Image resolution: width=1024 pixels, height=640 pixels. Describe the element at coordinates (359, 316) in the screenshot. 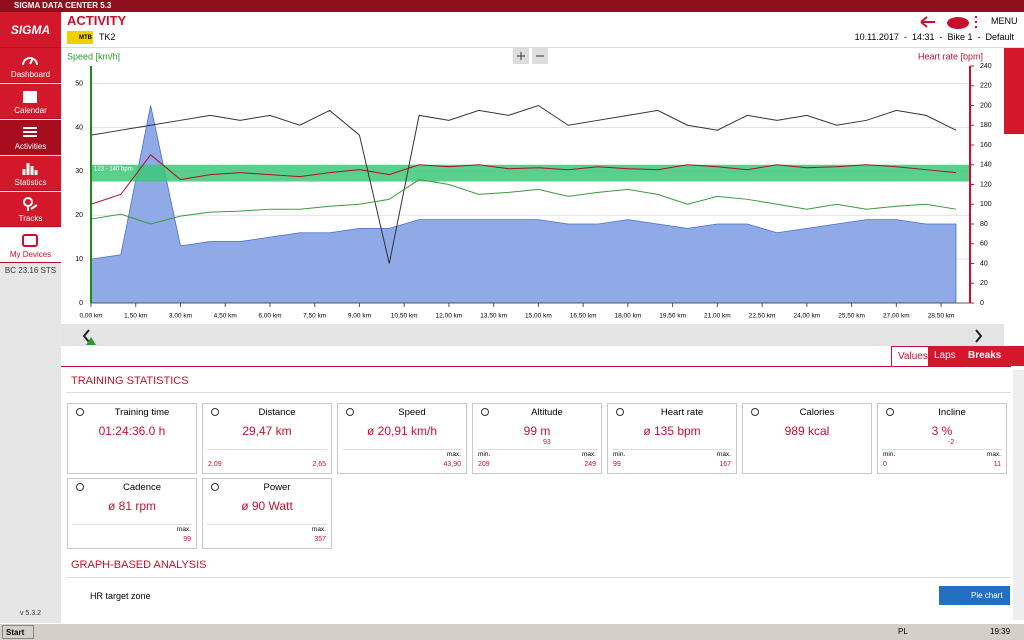

I see `x-tick-label: 9,00 km` at that location.